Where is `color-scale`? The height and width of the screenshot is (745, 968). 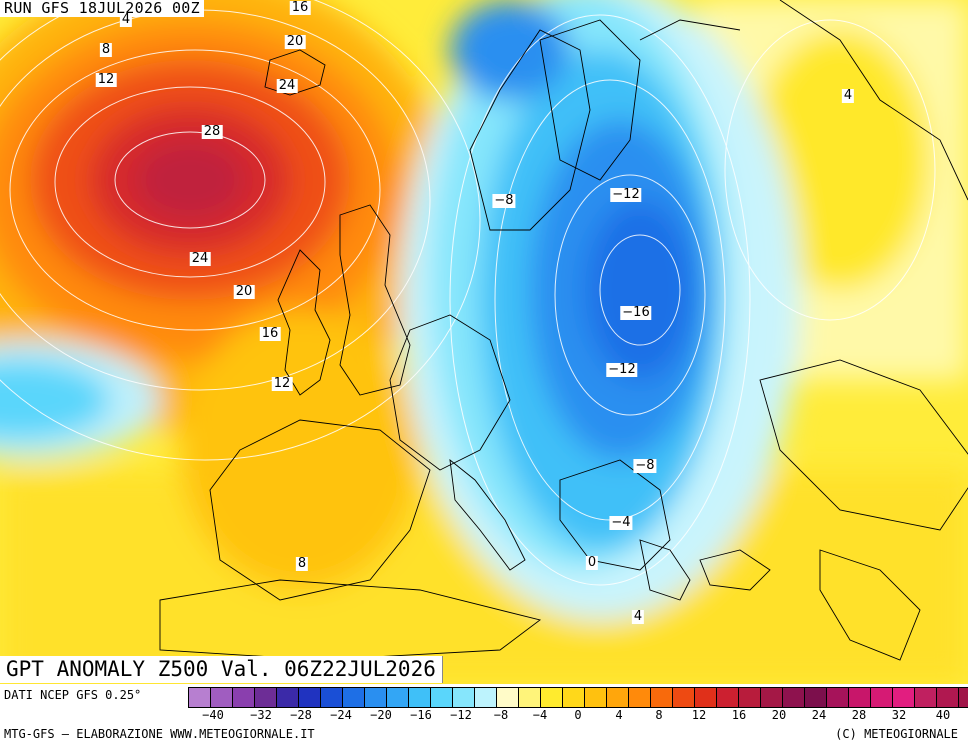 color-scale is located at coordinates (578, 697).